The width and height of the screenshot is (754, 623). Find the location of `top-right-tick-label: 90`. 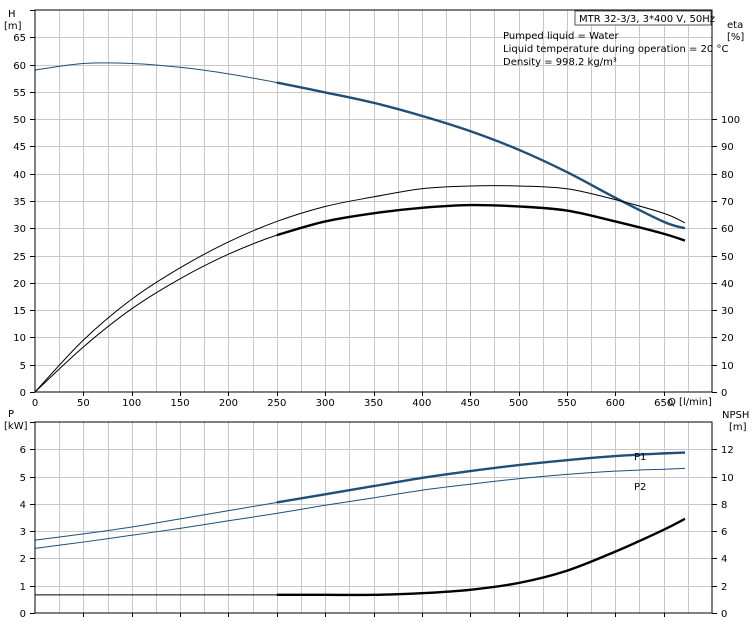

top-right-tick-label: 90 is located at coordinates (727, 147).